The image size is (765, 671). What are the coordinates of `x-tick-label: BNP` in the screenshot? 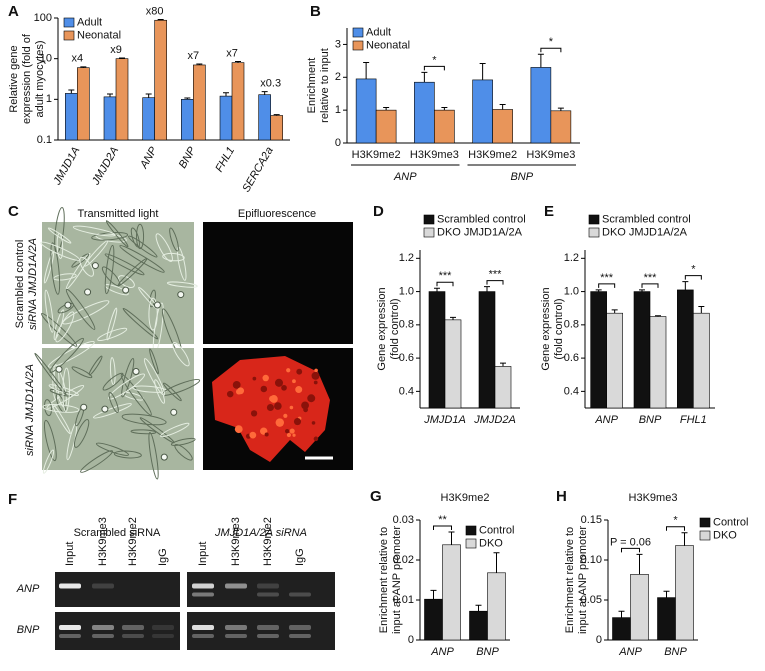 It's located at (675, 652).